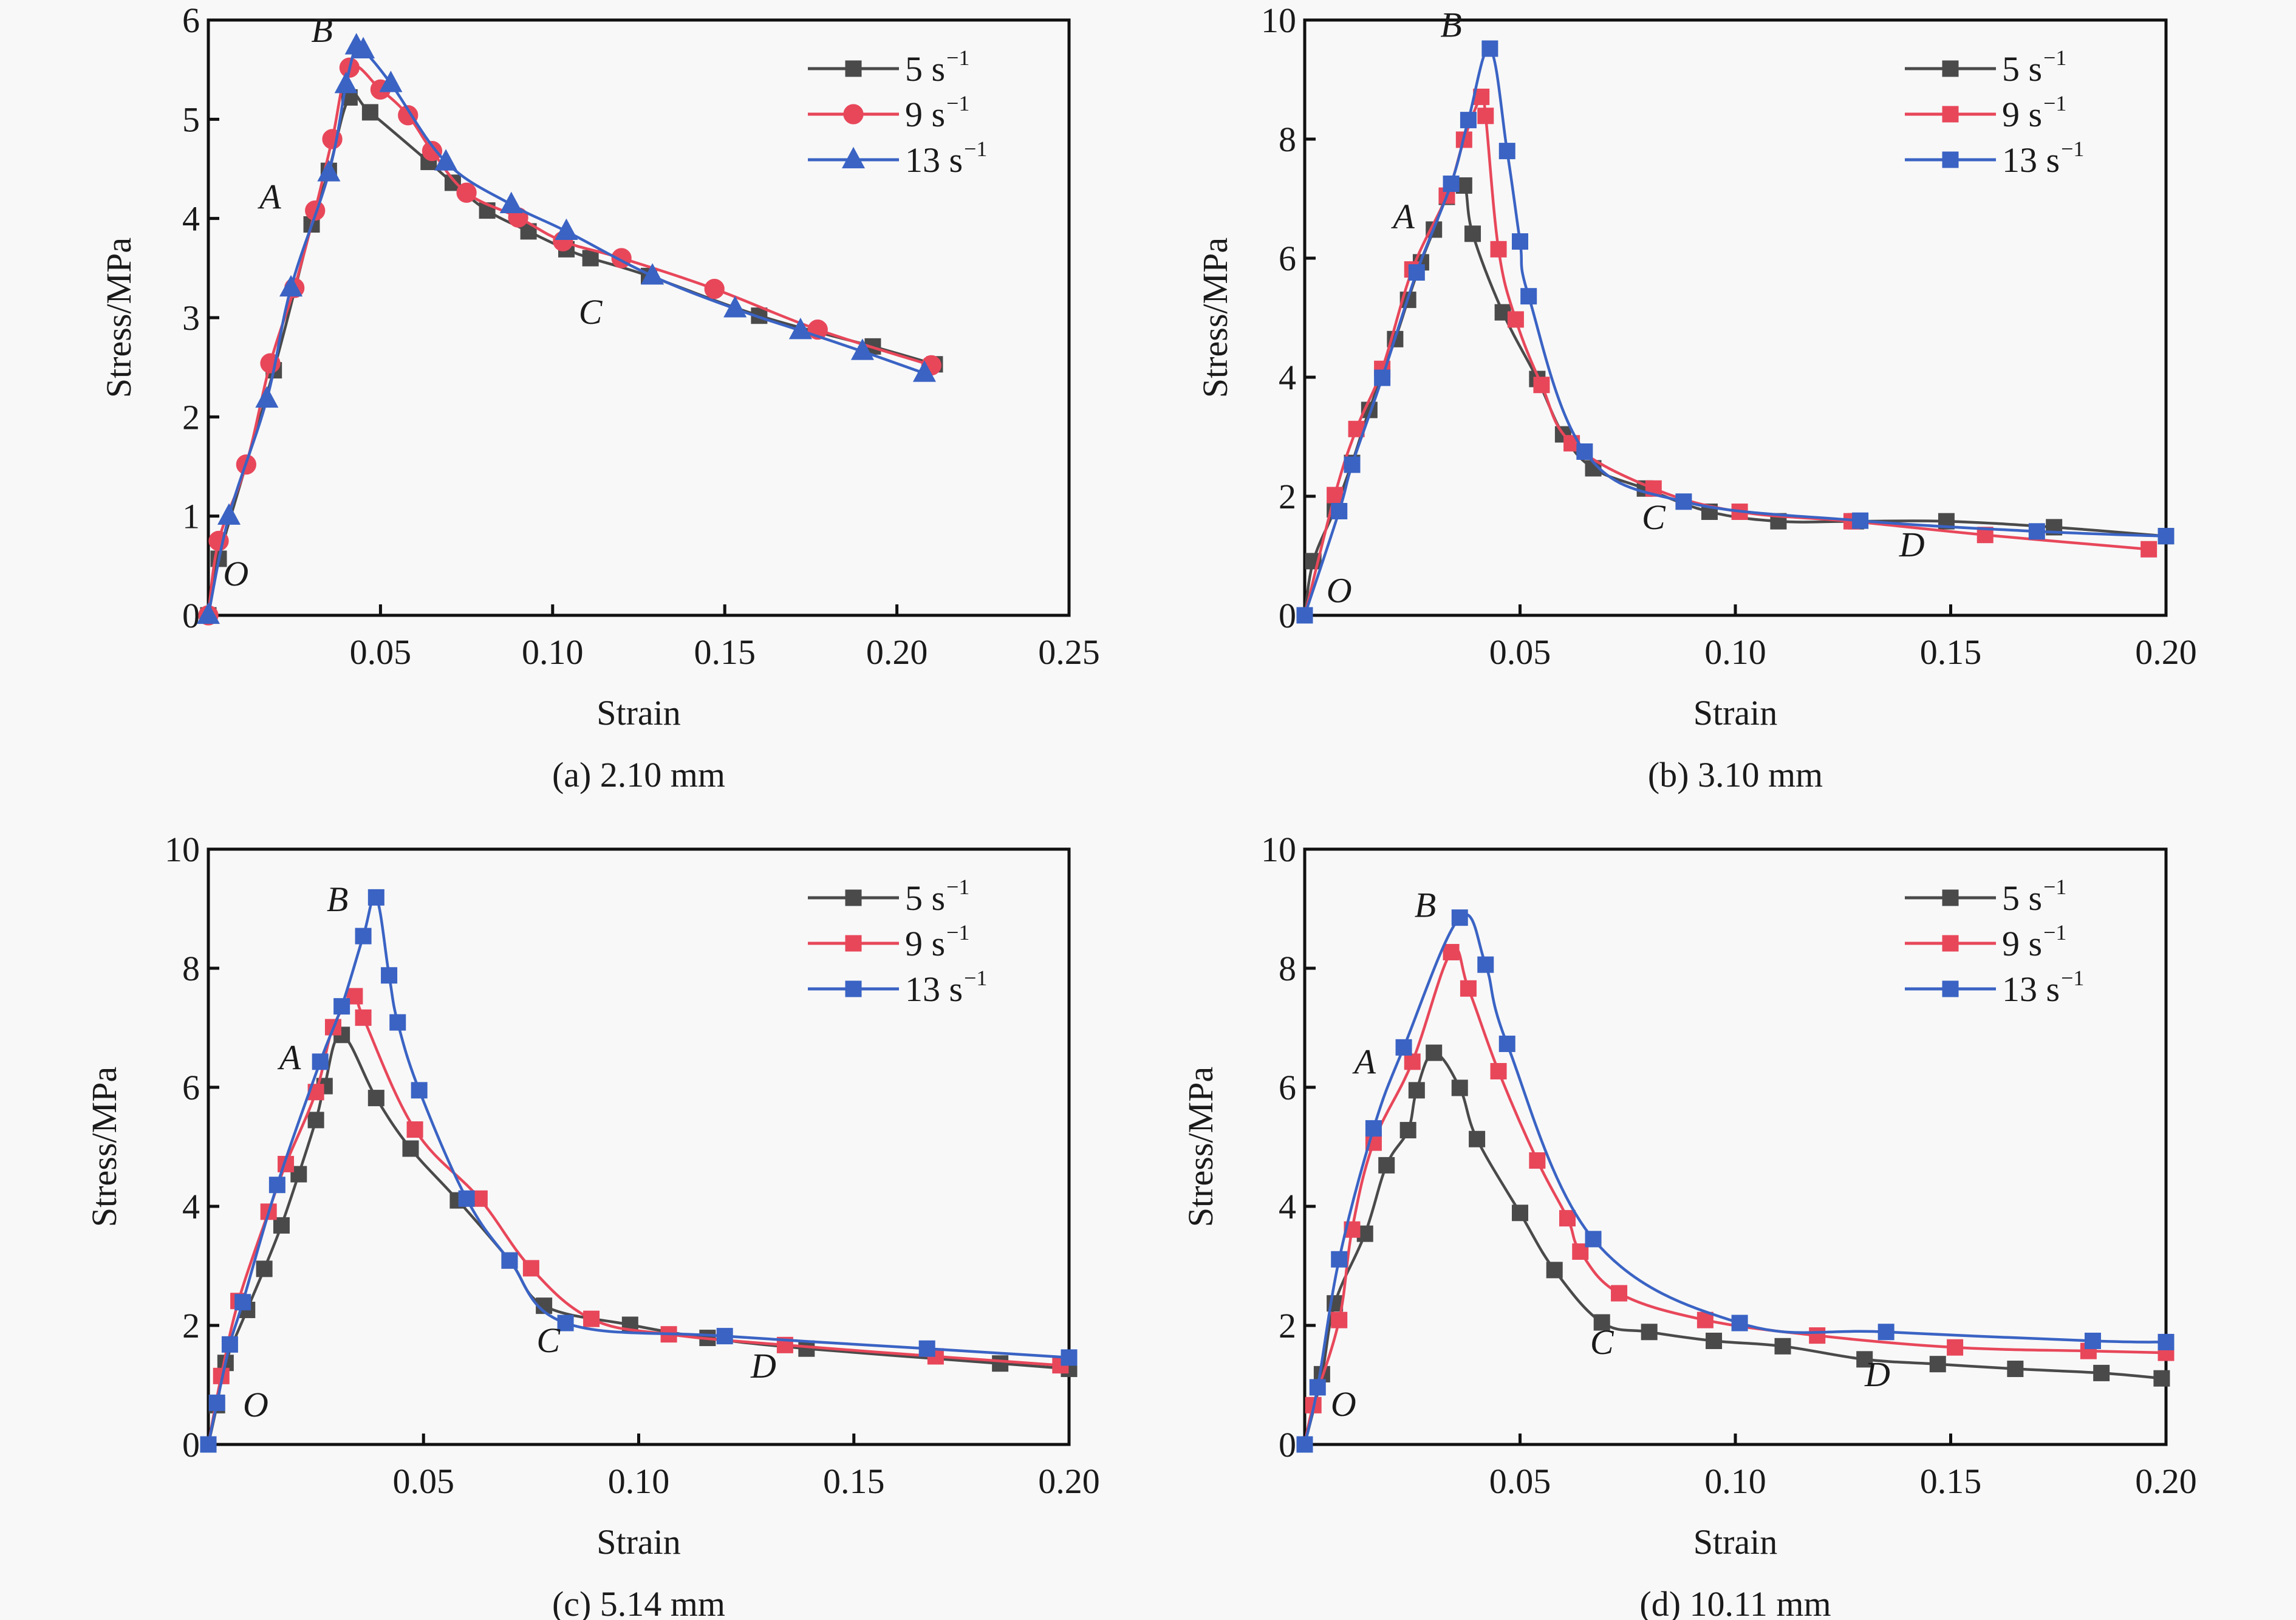 The height and width of the screenshot is (1620, 2296). Describe the element at coordinates (1735, 332) in the screenshot. I see `series-13s-per-s` at that location.